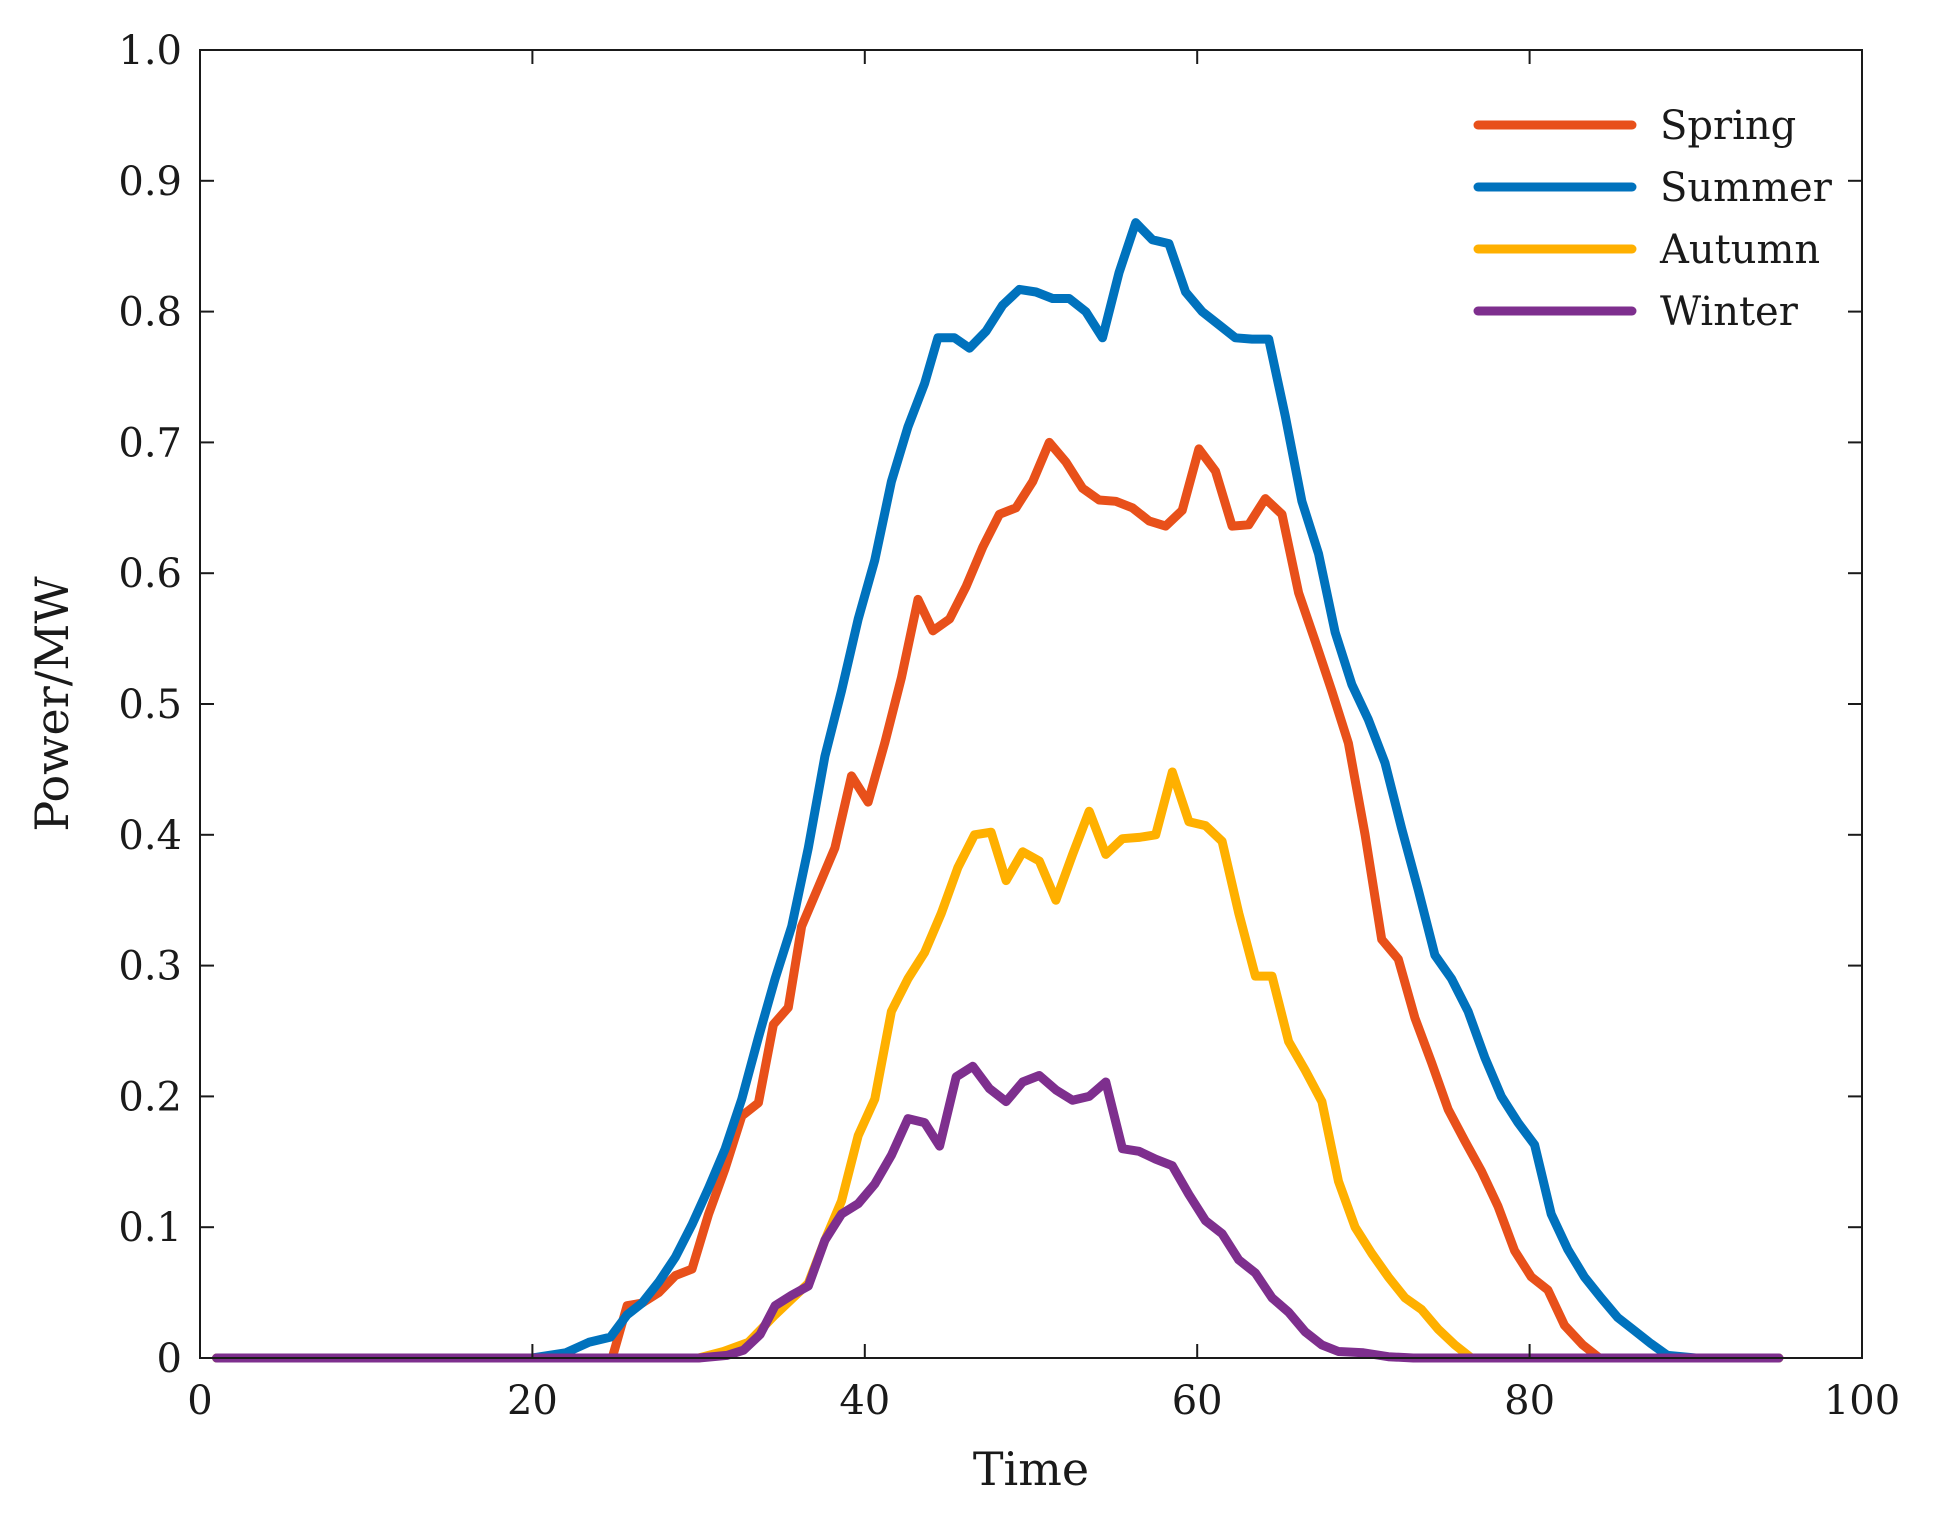 This screenshot has width=1935, height=1517. I want to click on x-tick-label: 100, so click(1862, 1401).